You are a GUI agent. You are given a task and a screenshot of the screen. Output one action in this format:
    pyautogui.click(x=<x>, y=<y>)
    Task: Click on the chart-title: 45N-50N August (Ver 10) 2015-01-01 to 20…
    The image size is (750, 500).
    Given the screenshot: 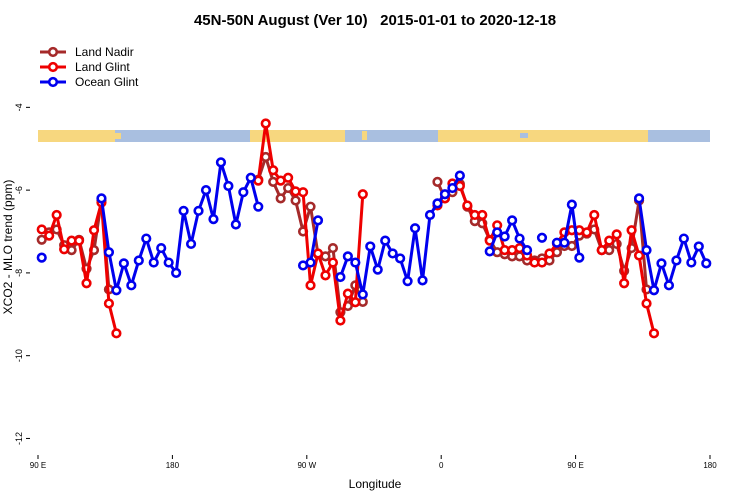 What is the action you would take?
    pyautogui.click(x=375, y=20)
    